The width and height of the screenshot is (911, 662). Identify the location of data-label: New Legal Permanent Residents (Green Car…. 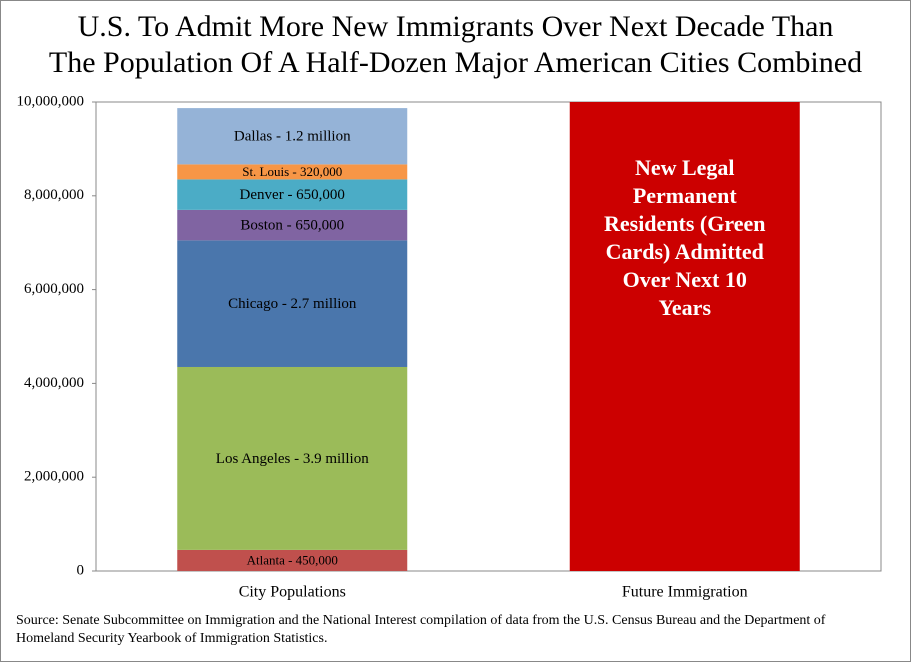
(684, 237).